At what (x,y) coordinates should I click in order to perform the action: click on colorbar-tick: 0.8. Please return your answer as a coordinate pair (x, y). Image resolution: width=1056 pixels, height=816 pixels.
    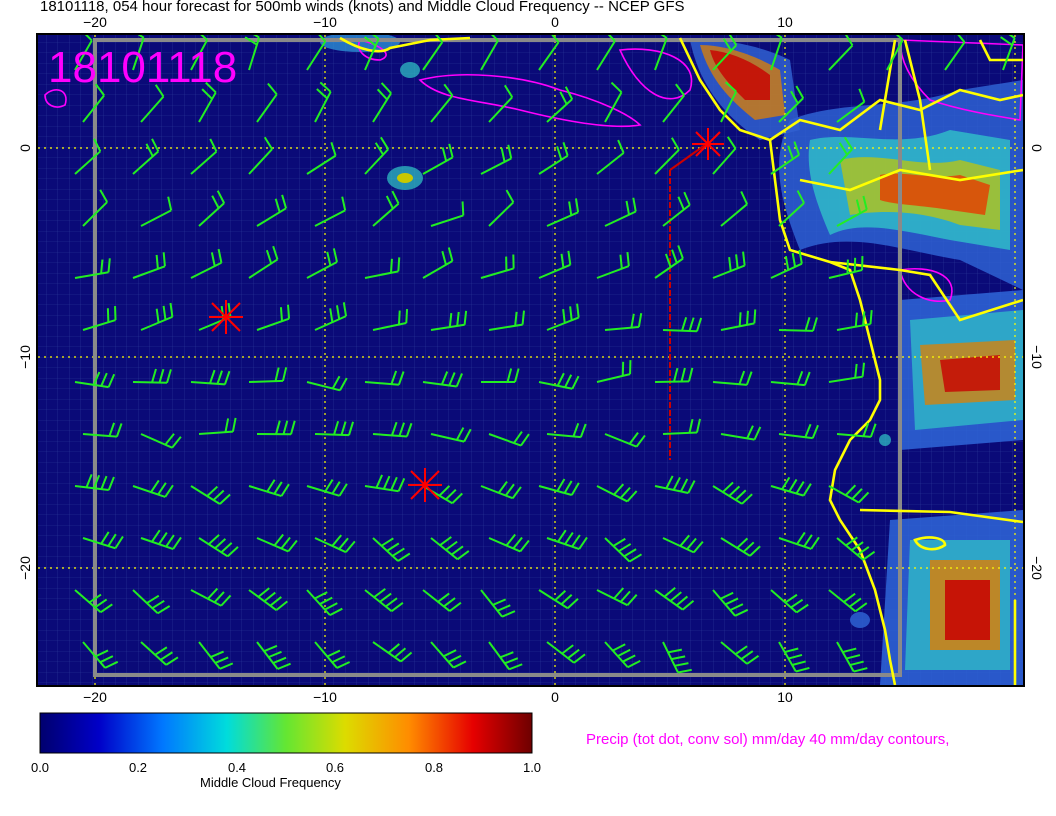
    Looking at the image, I should click on (434, 767).